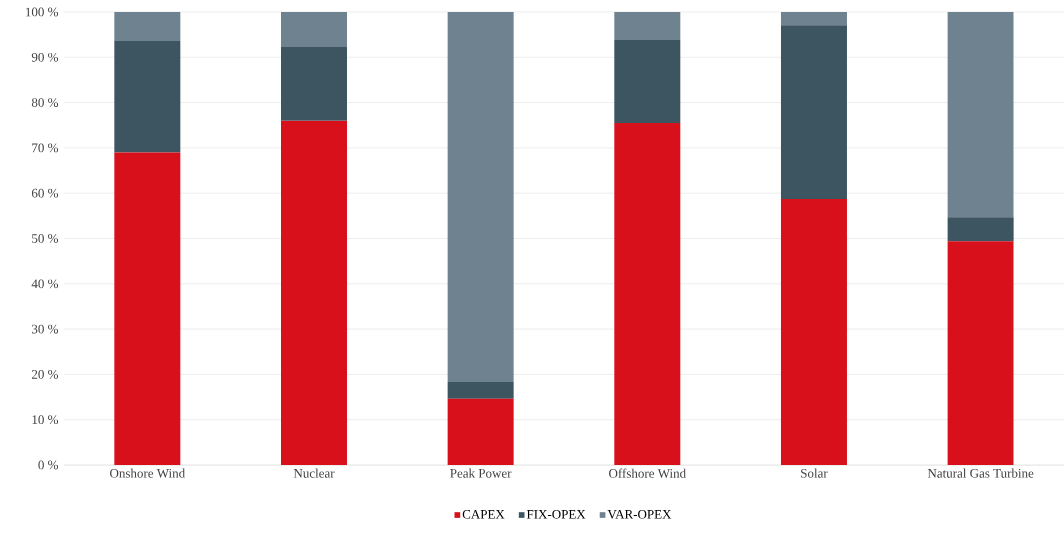 Image resolution: width=1064 pixels, height=533 pixels. Describe the element at coordinates (556, 514) in the screenshot. I see `legend-label: FIX-OPEX` at that location.